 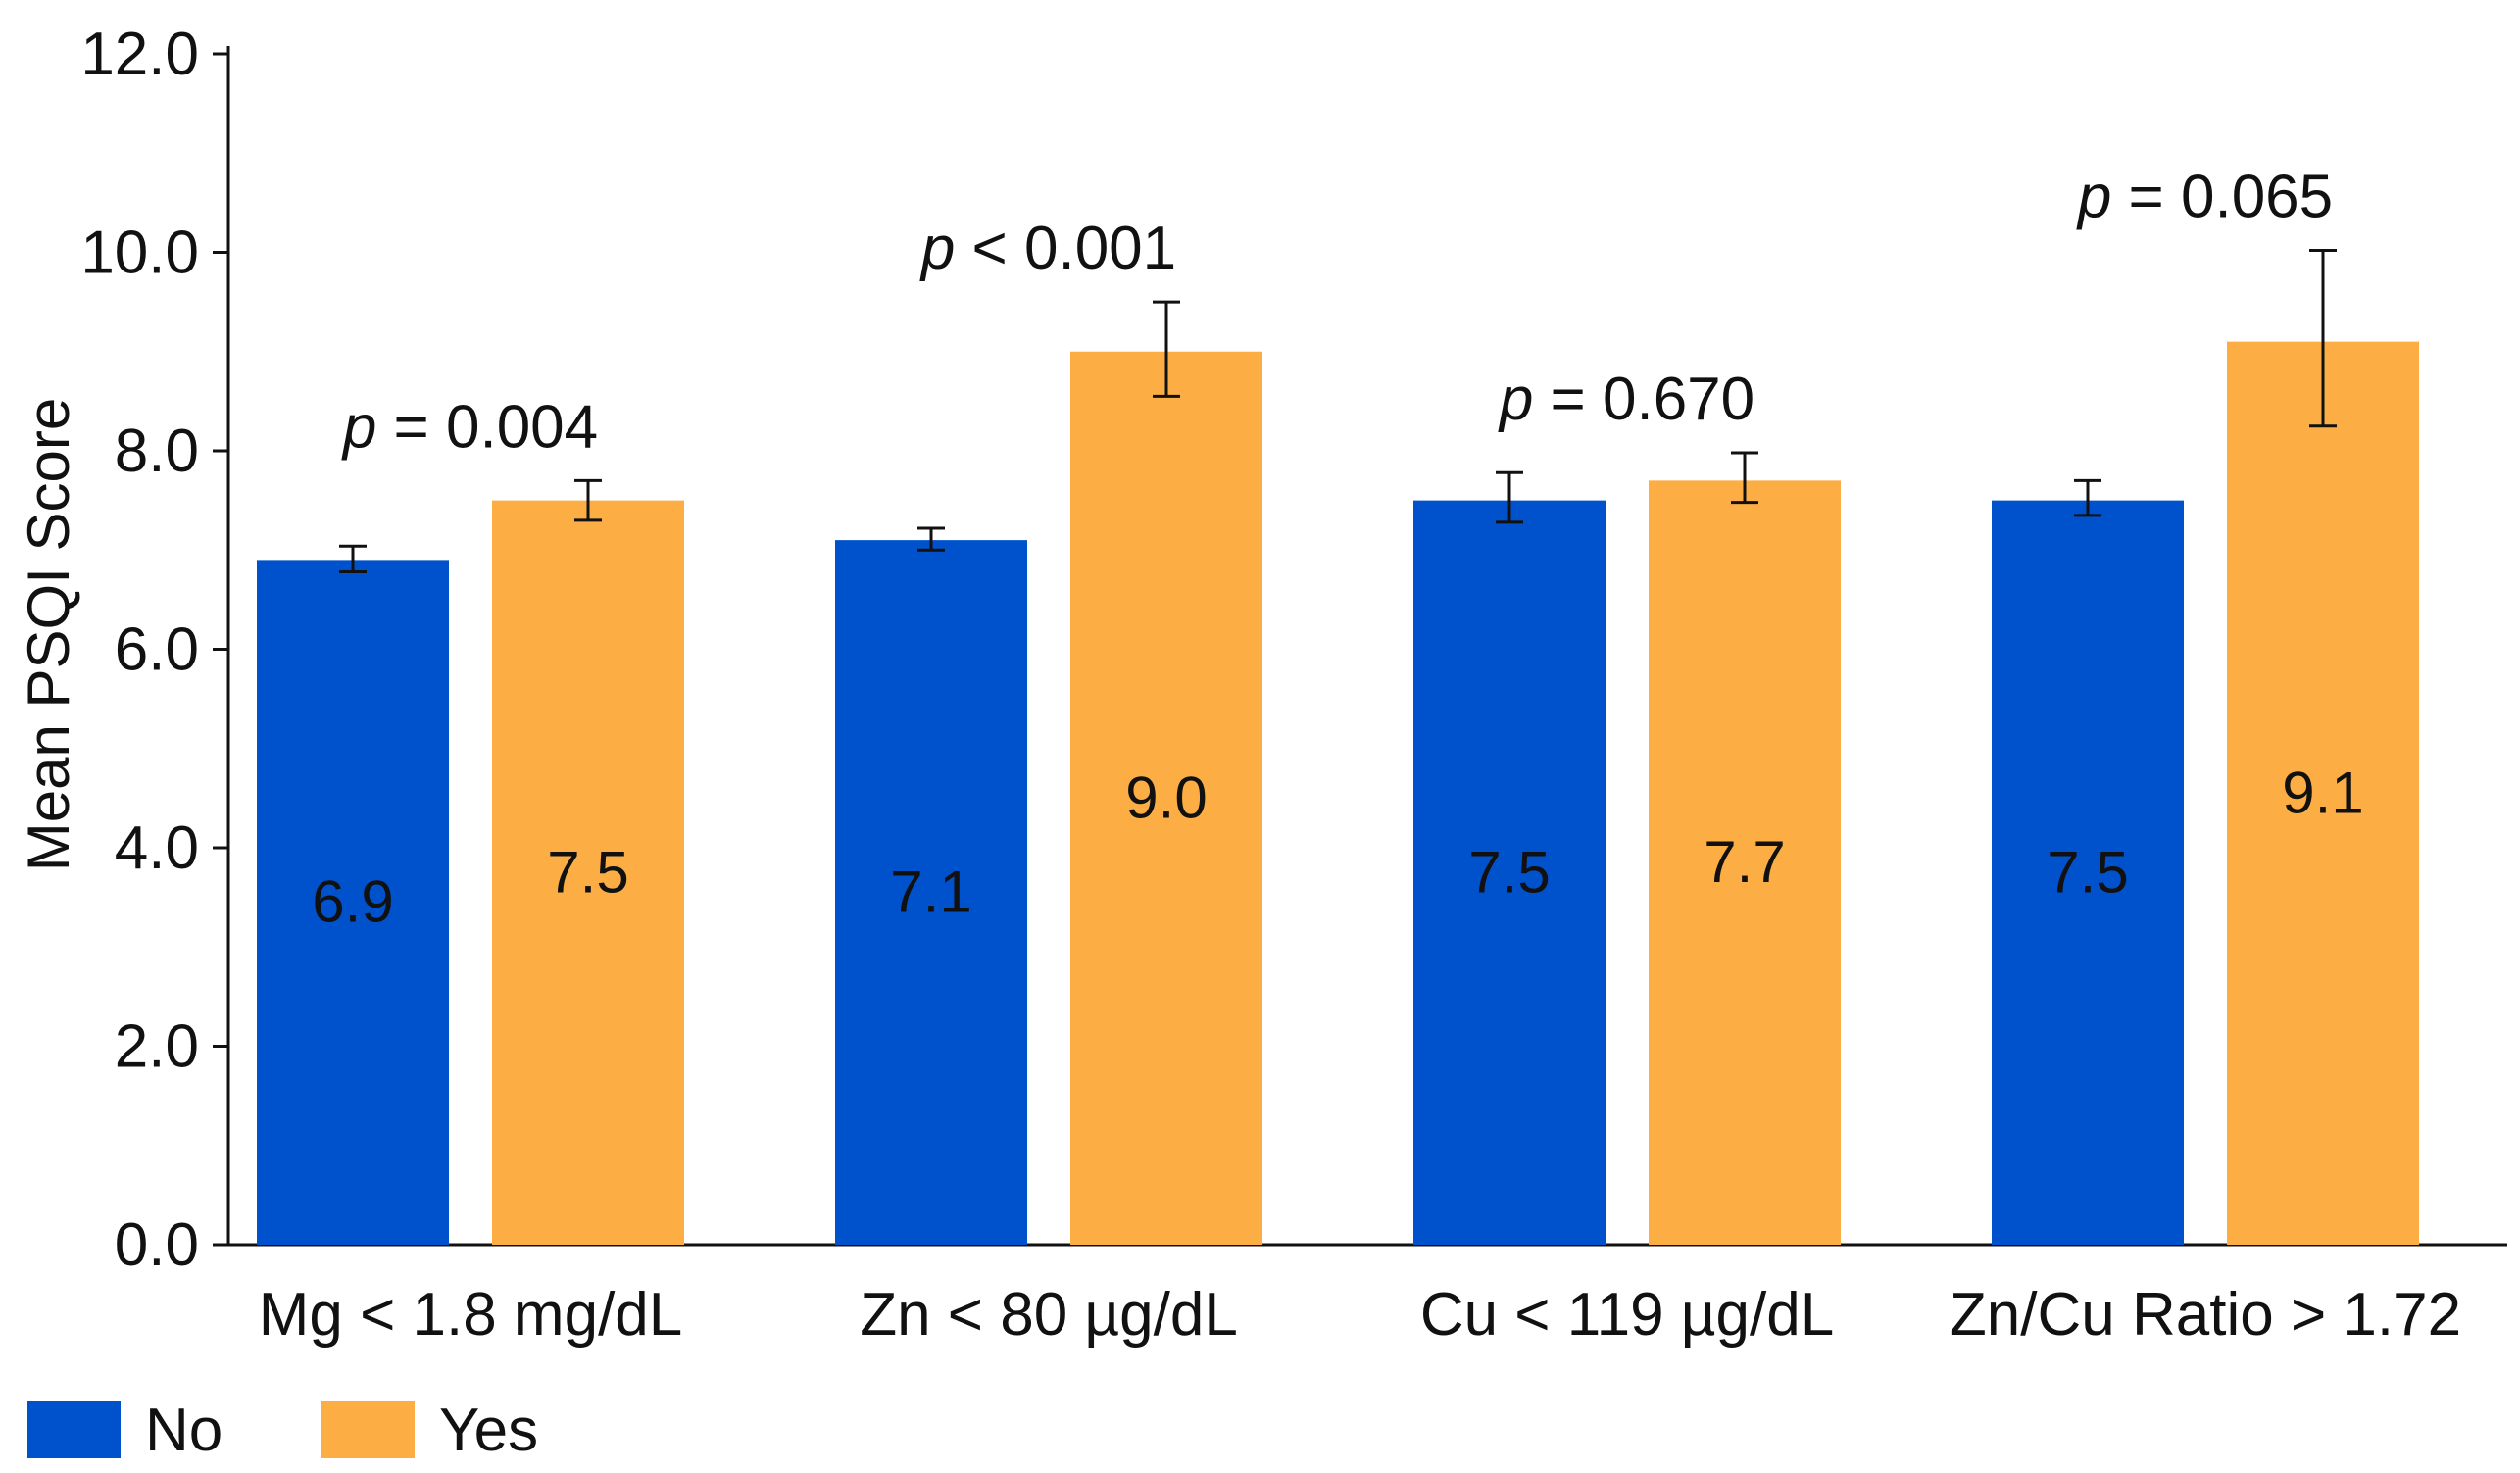 I want to click on y-tick-label: 8.0, so click(x=157, y=451).